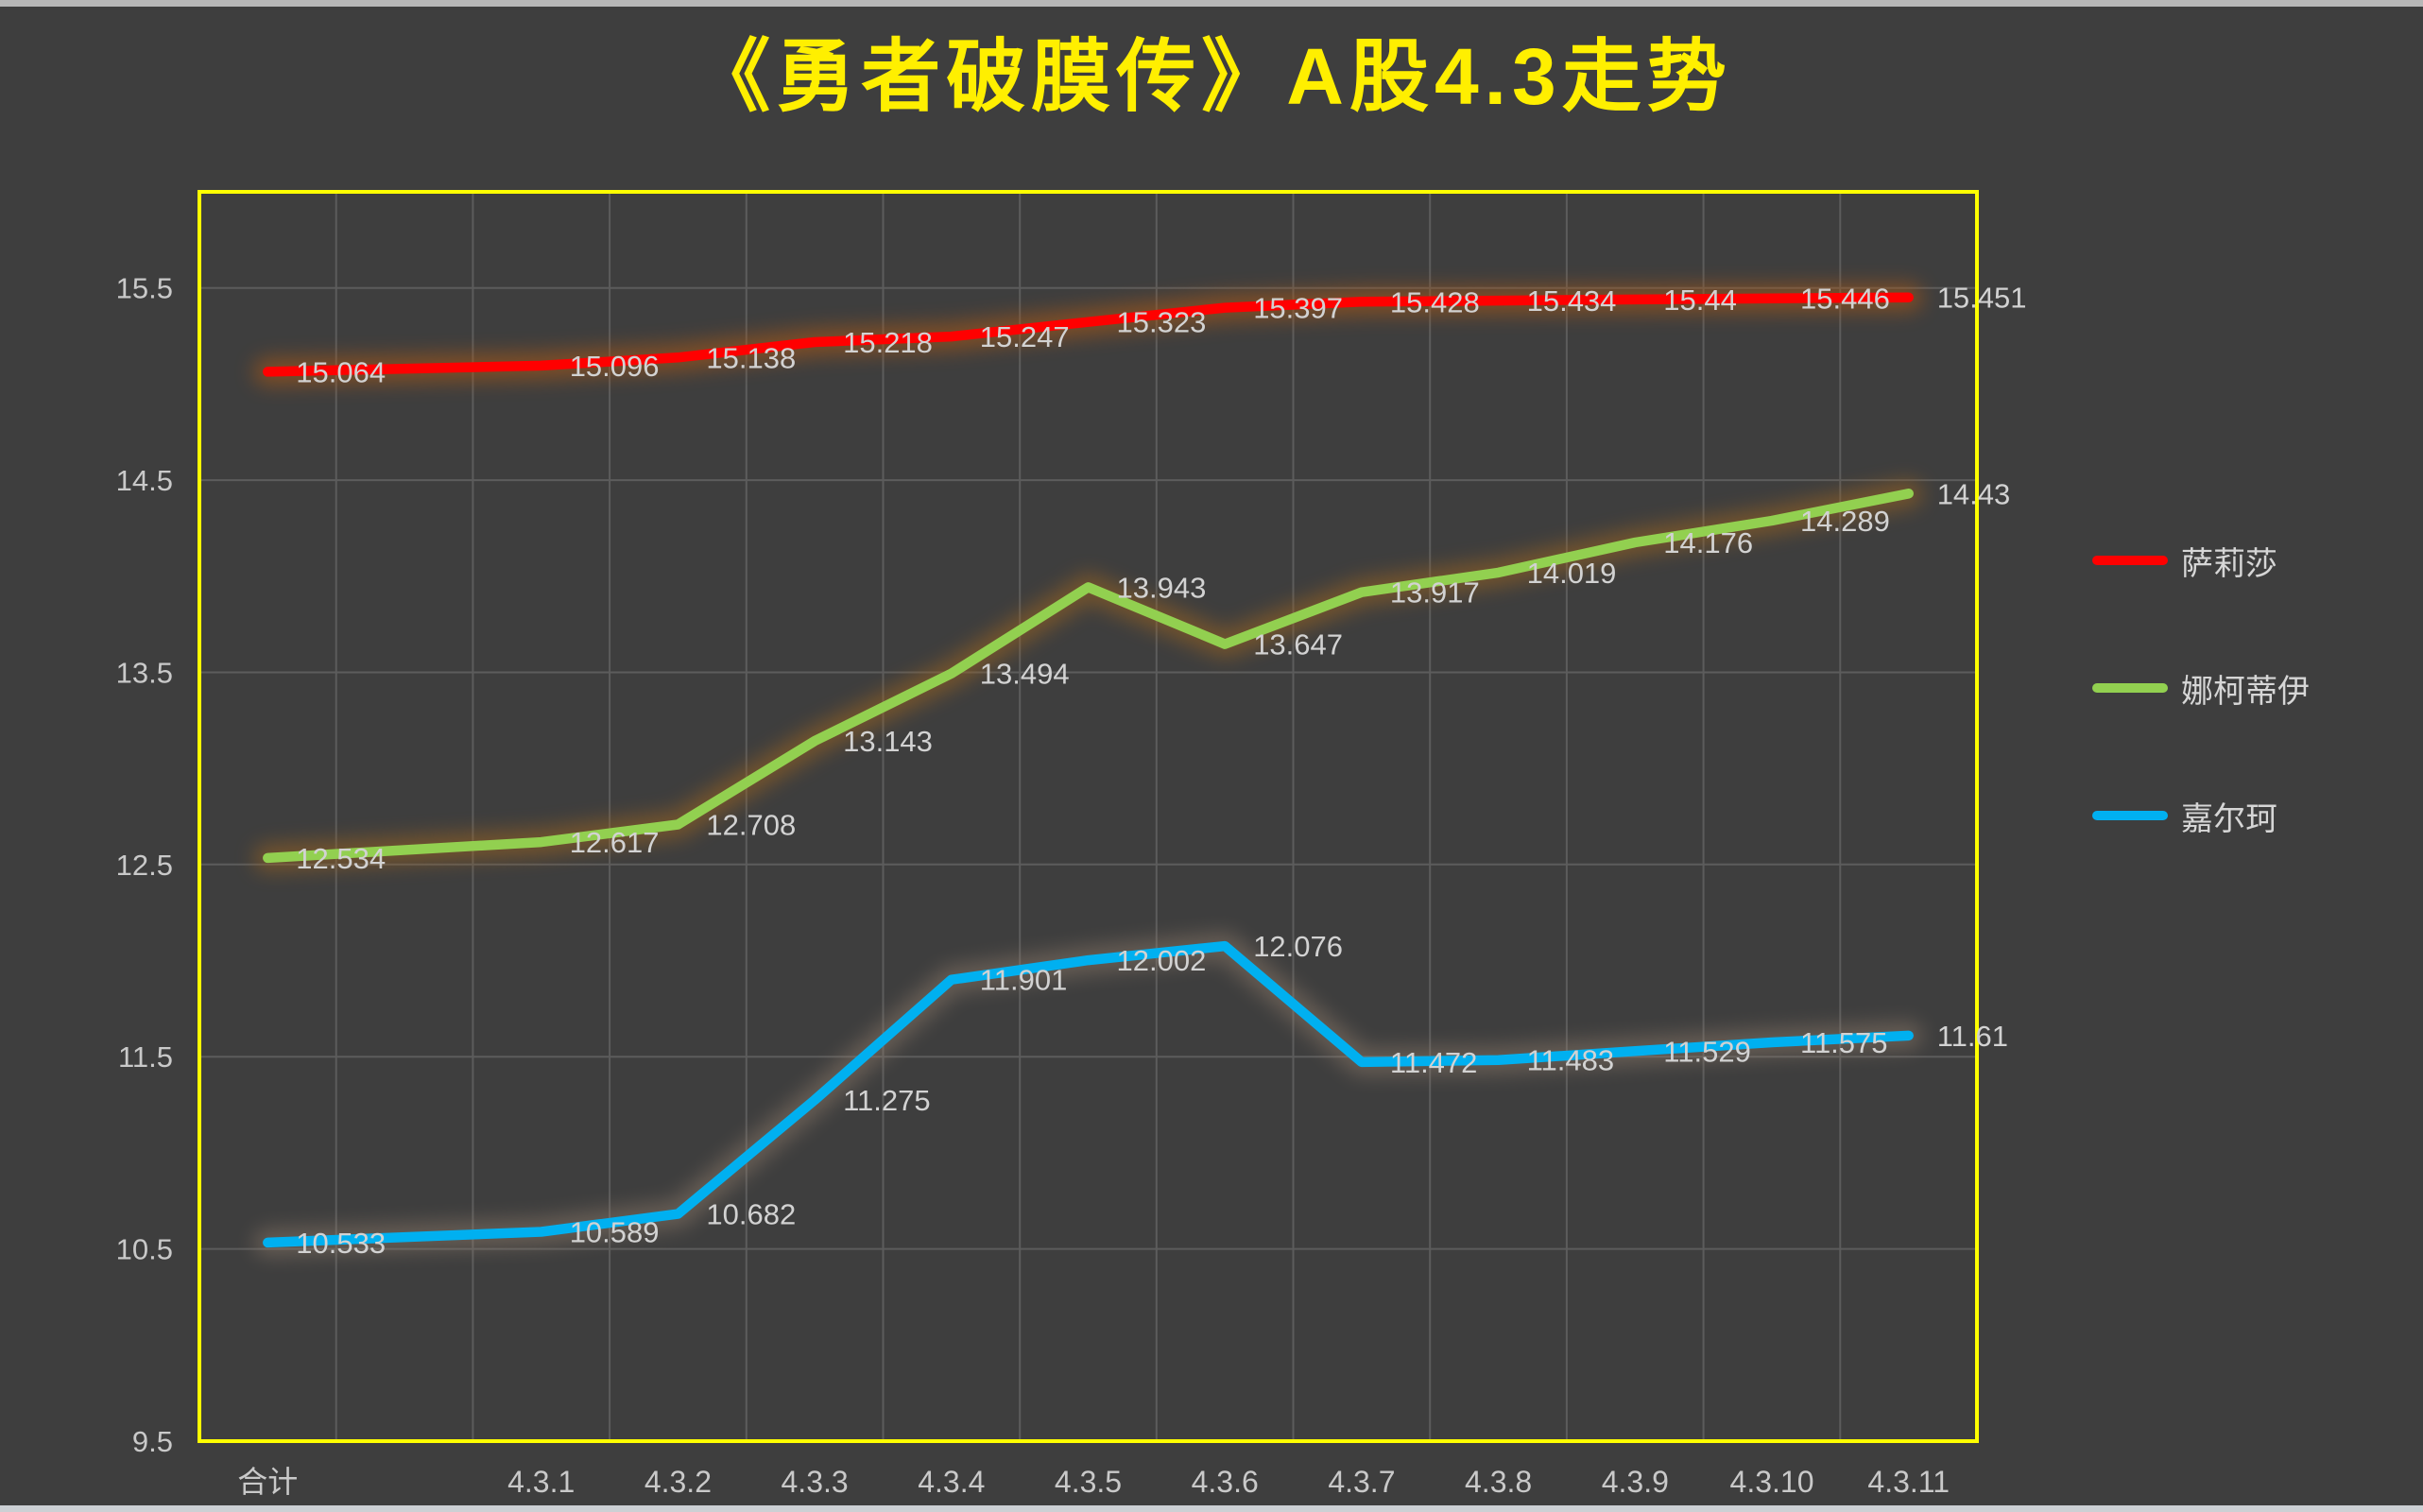 Image resolution: width=2423 pixels, height=1512 pixels. Describe the element at coordinates (341, 1243) in the screenshot. I see `data-label-2: 10.533` at that location.